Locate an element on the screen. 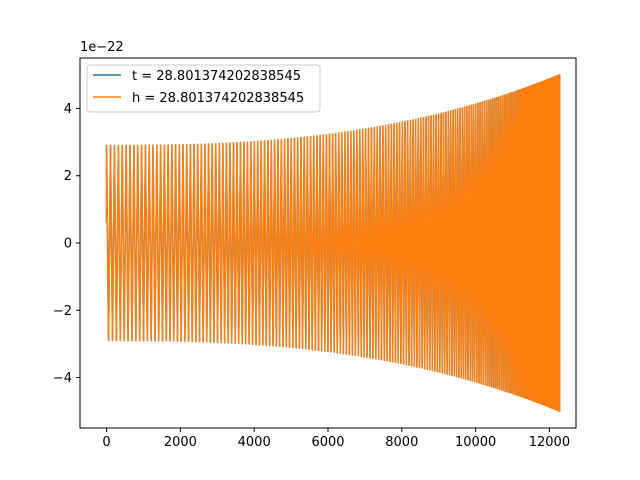 This screenshot has height=480, width=640. y-axis: −4 −2 0 2 4 is located at coordinates (66, 244).